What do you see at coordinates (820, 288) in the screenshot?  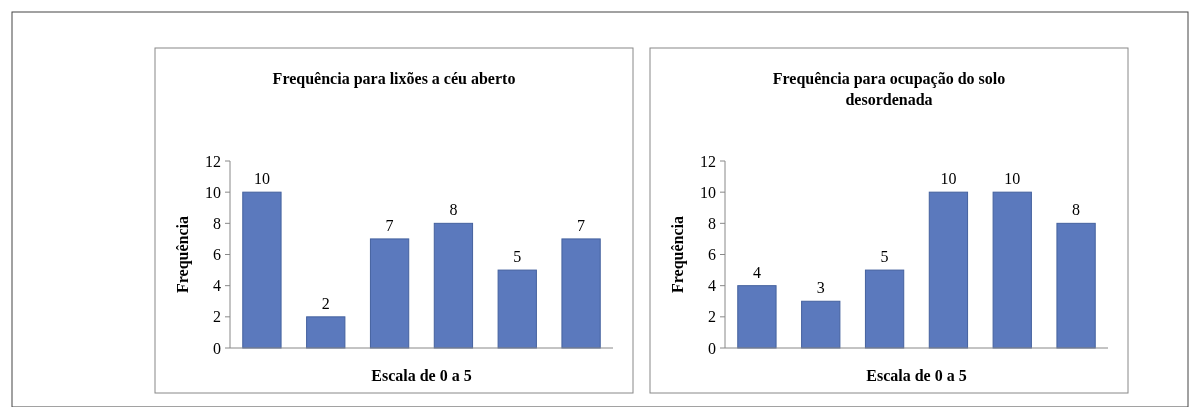 I see `data-label: 3` at bounding box center [820, 288].